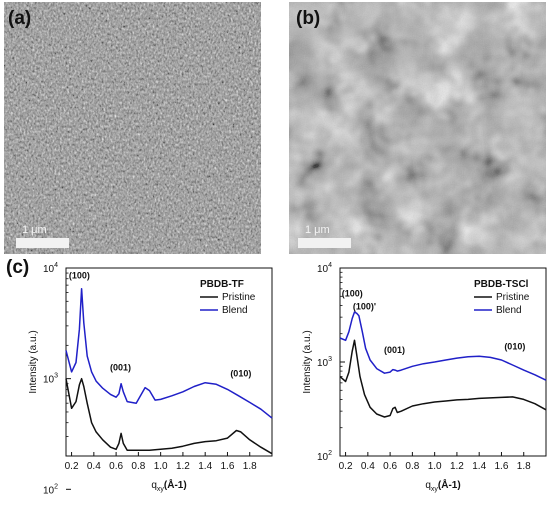 This screenshot has height=508, width=550. Describe the element at coordinates (364, 307) in the screenshot. I see `chart2-peak-label: (100)'` at that location.